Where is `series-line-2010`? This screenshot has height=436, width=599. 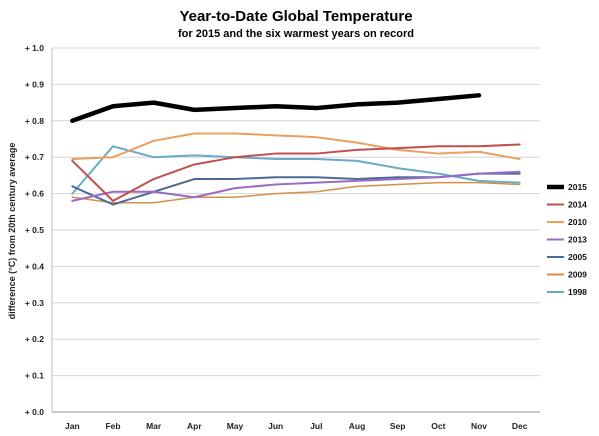 series-line-2010 is located at coordinates (296, 146).